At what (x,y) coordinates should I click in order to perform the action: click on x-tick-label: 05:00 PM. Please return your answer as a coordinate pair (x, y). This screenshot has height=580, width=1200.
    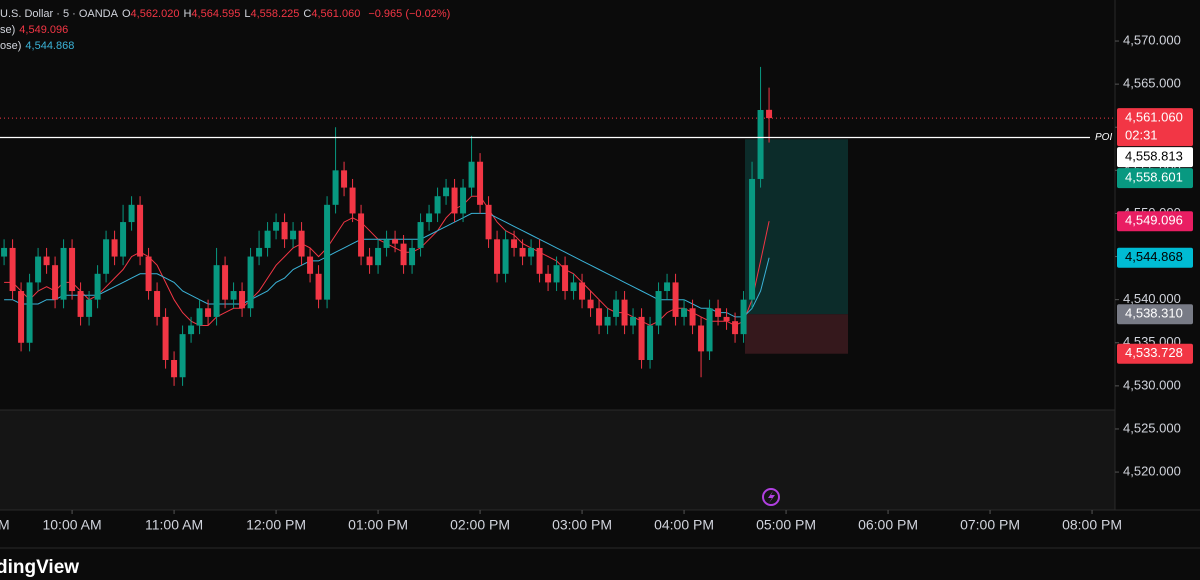
    Looking at the image, I should click on (786, 525).